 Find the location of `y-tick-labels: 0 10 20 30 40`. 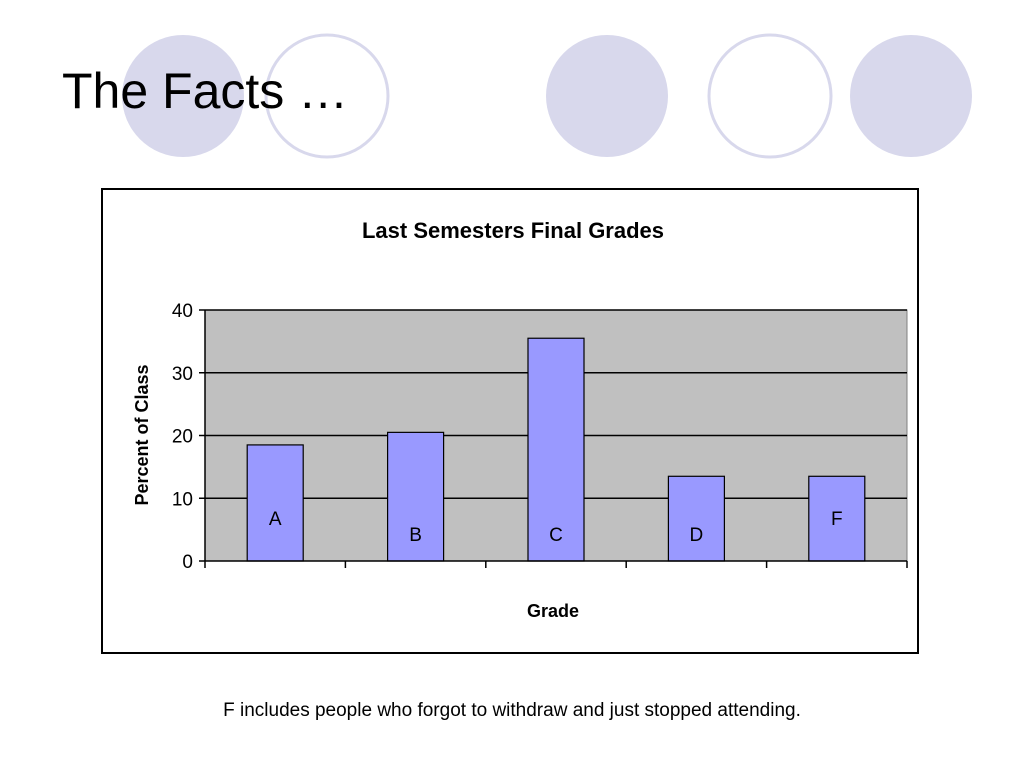

y-tick-labels: 0 10 20 30 40 is located at coordinates (182, 437).